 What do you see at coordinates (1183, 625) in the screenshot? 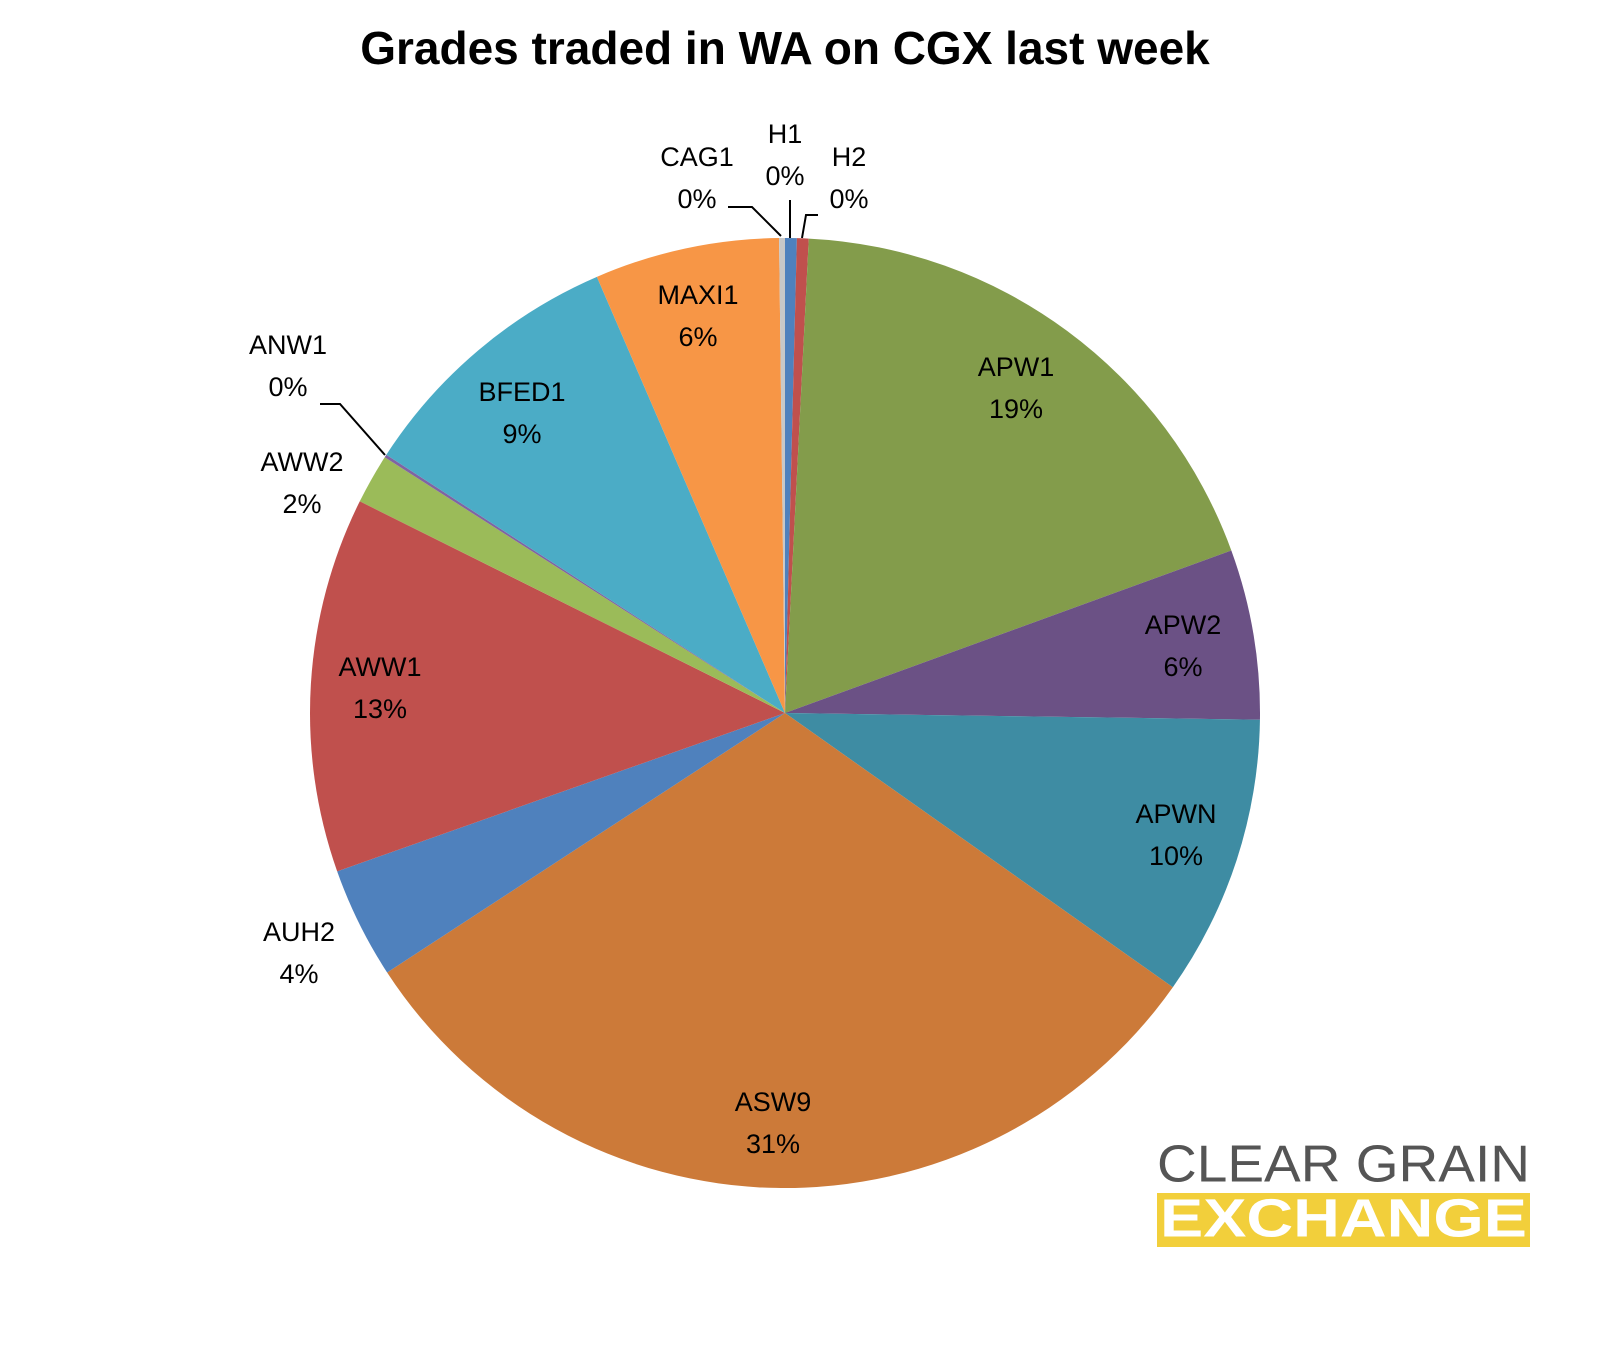
I see `slice-category: APW2` at bounding box center [1183, 625].